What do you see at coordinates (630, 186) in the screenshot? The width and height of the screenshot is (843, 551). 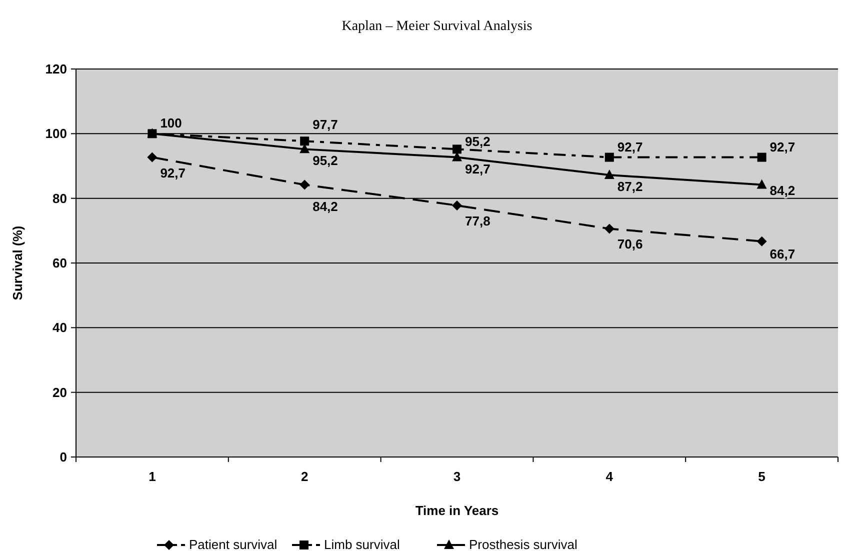 I see `data-label: 87,2` at bounding box center [630, 186].